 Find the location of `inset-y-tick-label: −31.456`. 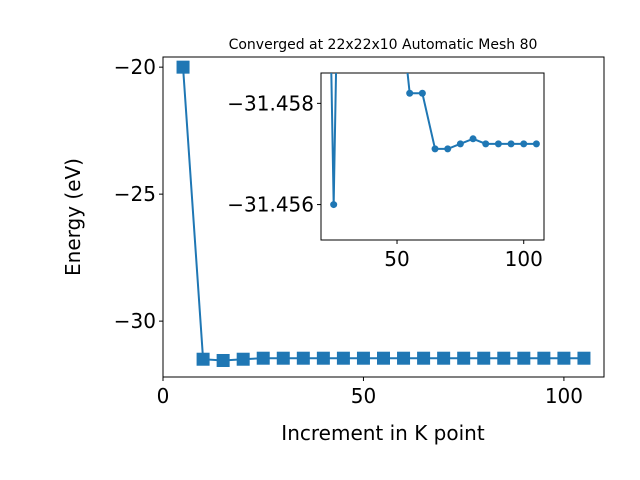

inset-y-tick-label: −31.456 is located at coordinates (270, 205).